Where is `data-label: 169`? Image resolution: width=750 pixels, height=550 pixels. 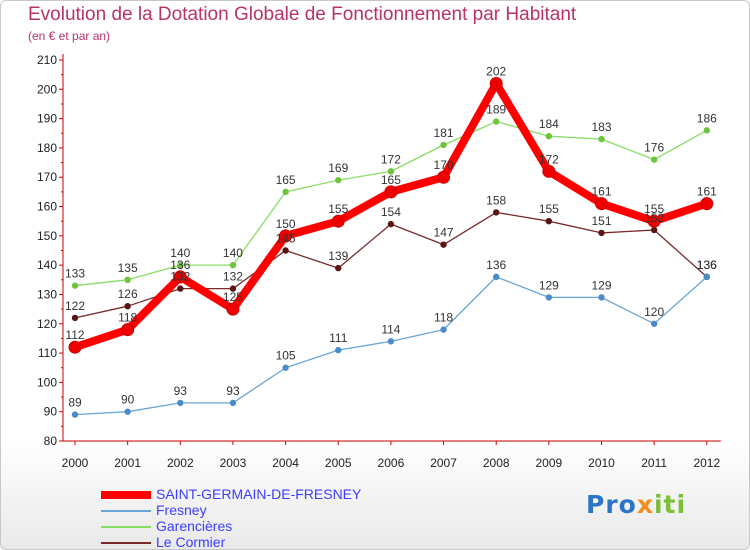
data-label: 169 is located at coordinates (338, 168).